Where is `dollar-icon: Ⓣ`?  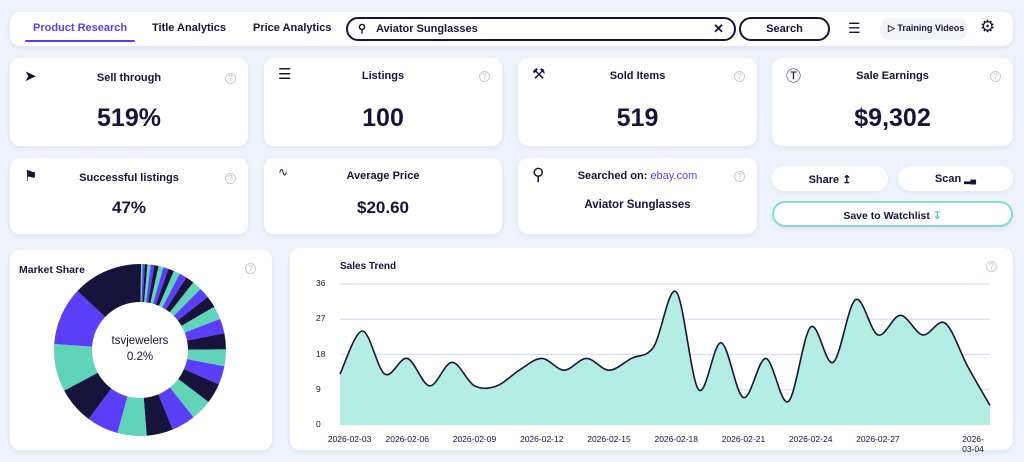 dollar-icon: Ⓣ is located at coordinates (794, 76).